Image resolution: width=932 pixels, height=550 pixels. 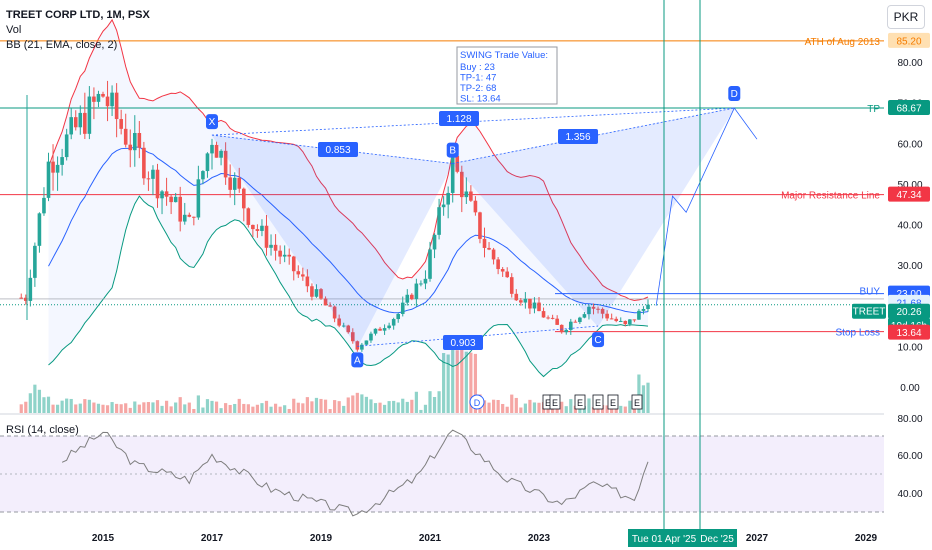 I want to click on earnings-marker-label: E, so click(x=580, y=403).